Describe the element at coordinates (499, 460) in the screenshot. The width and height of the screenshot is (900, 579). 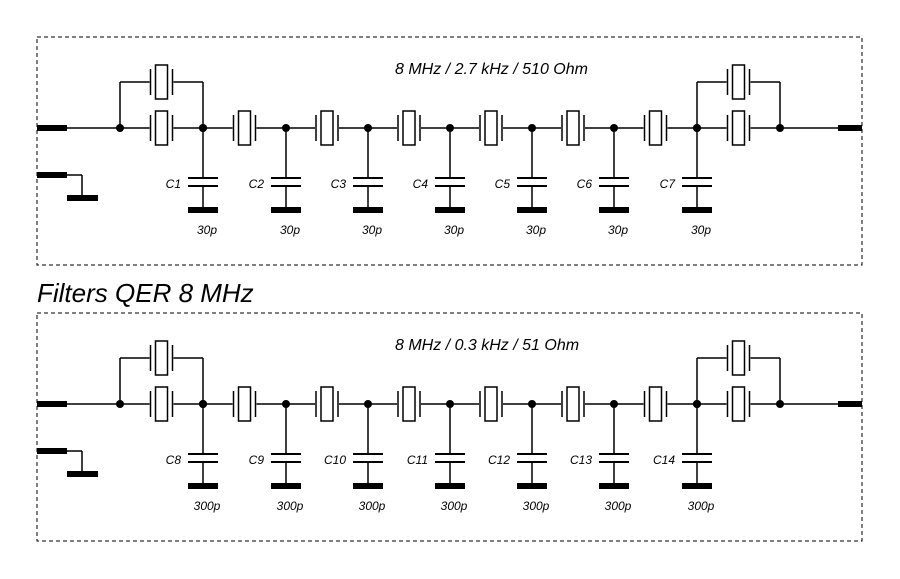
I see `capacitor-name: C12` at that location.